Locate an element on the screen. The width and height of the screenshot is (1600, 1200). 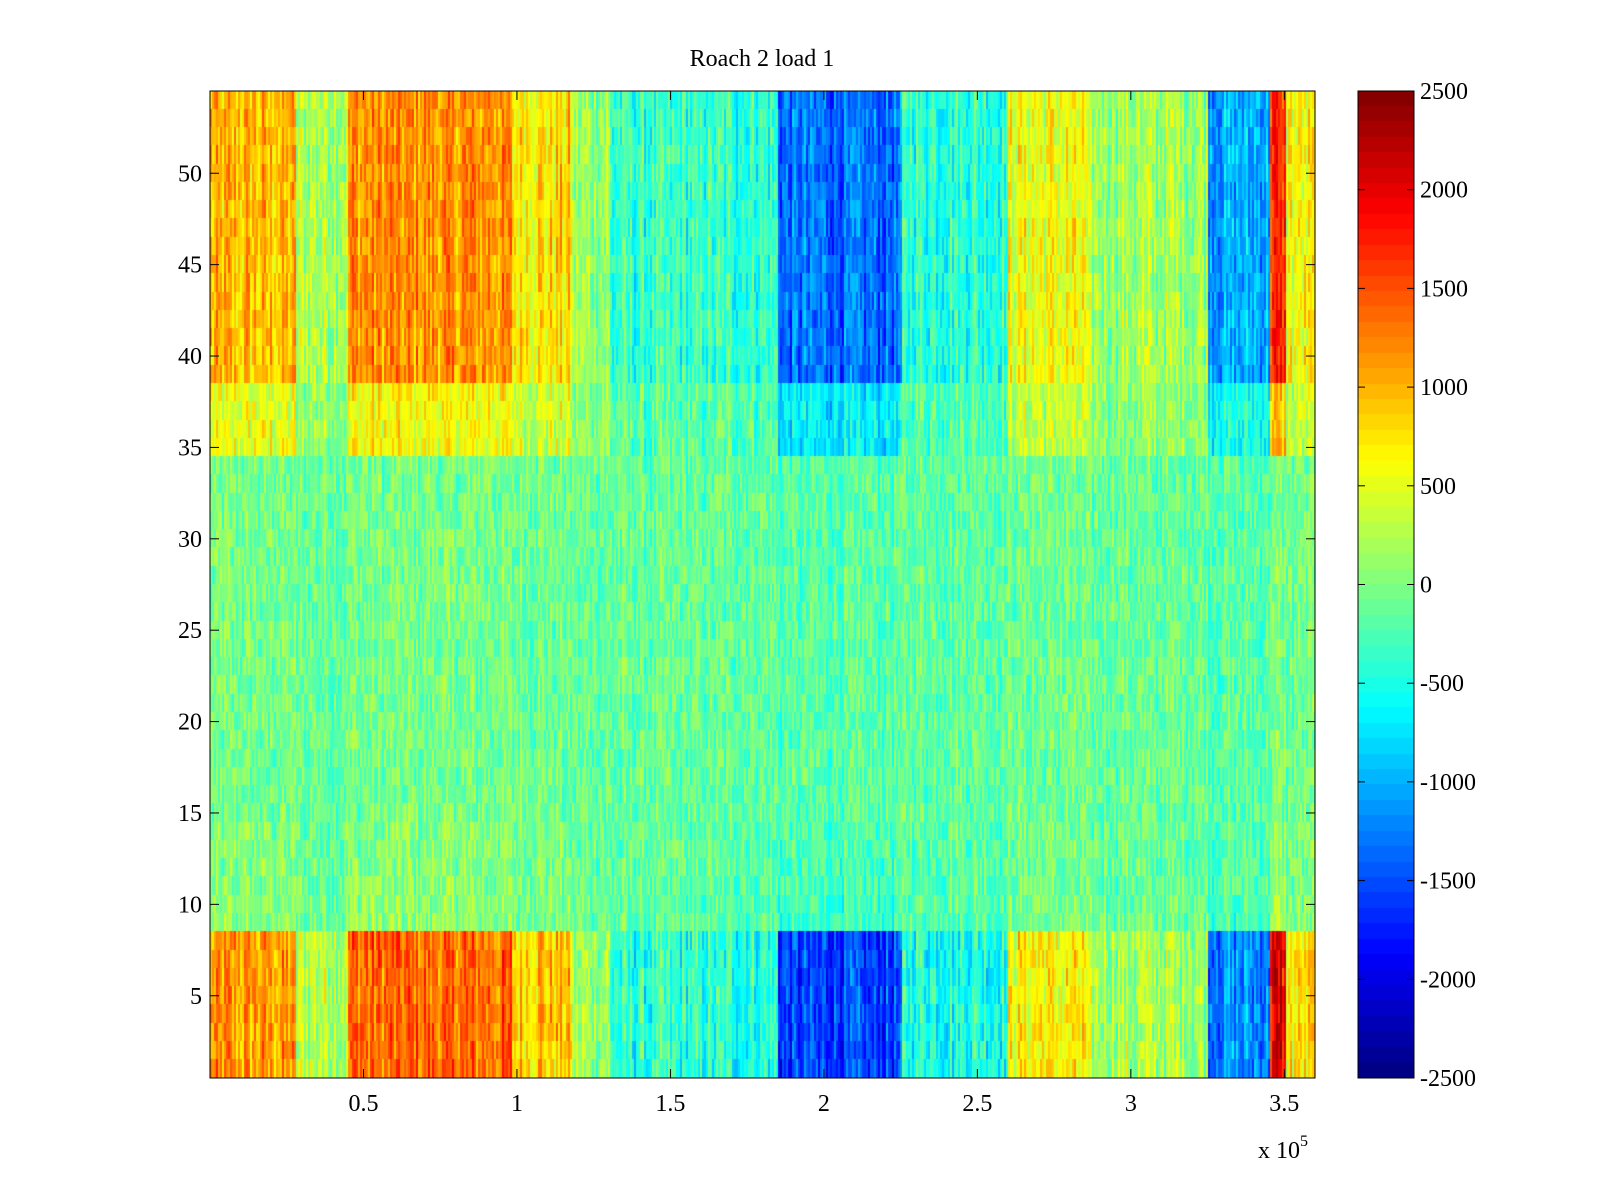
colorbar-tick-label: -2500 is located at coordinates (1448, 1079).